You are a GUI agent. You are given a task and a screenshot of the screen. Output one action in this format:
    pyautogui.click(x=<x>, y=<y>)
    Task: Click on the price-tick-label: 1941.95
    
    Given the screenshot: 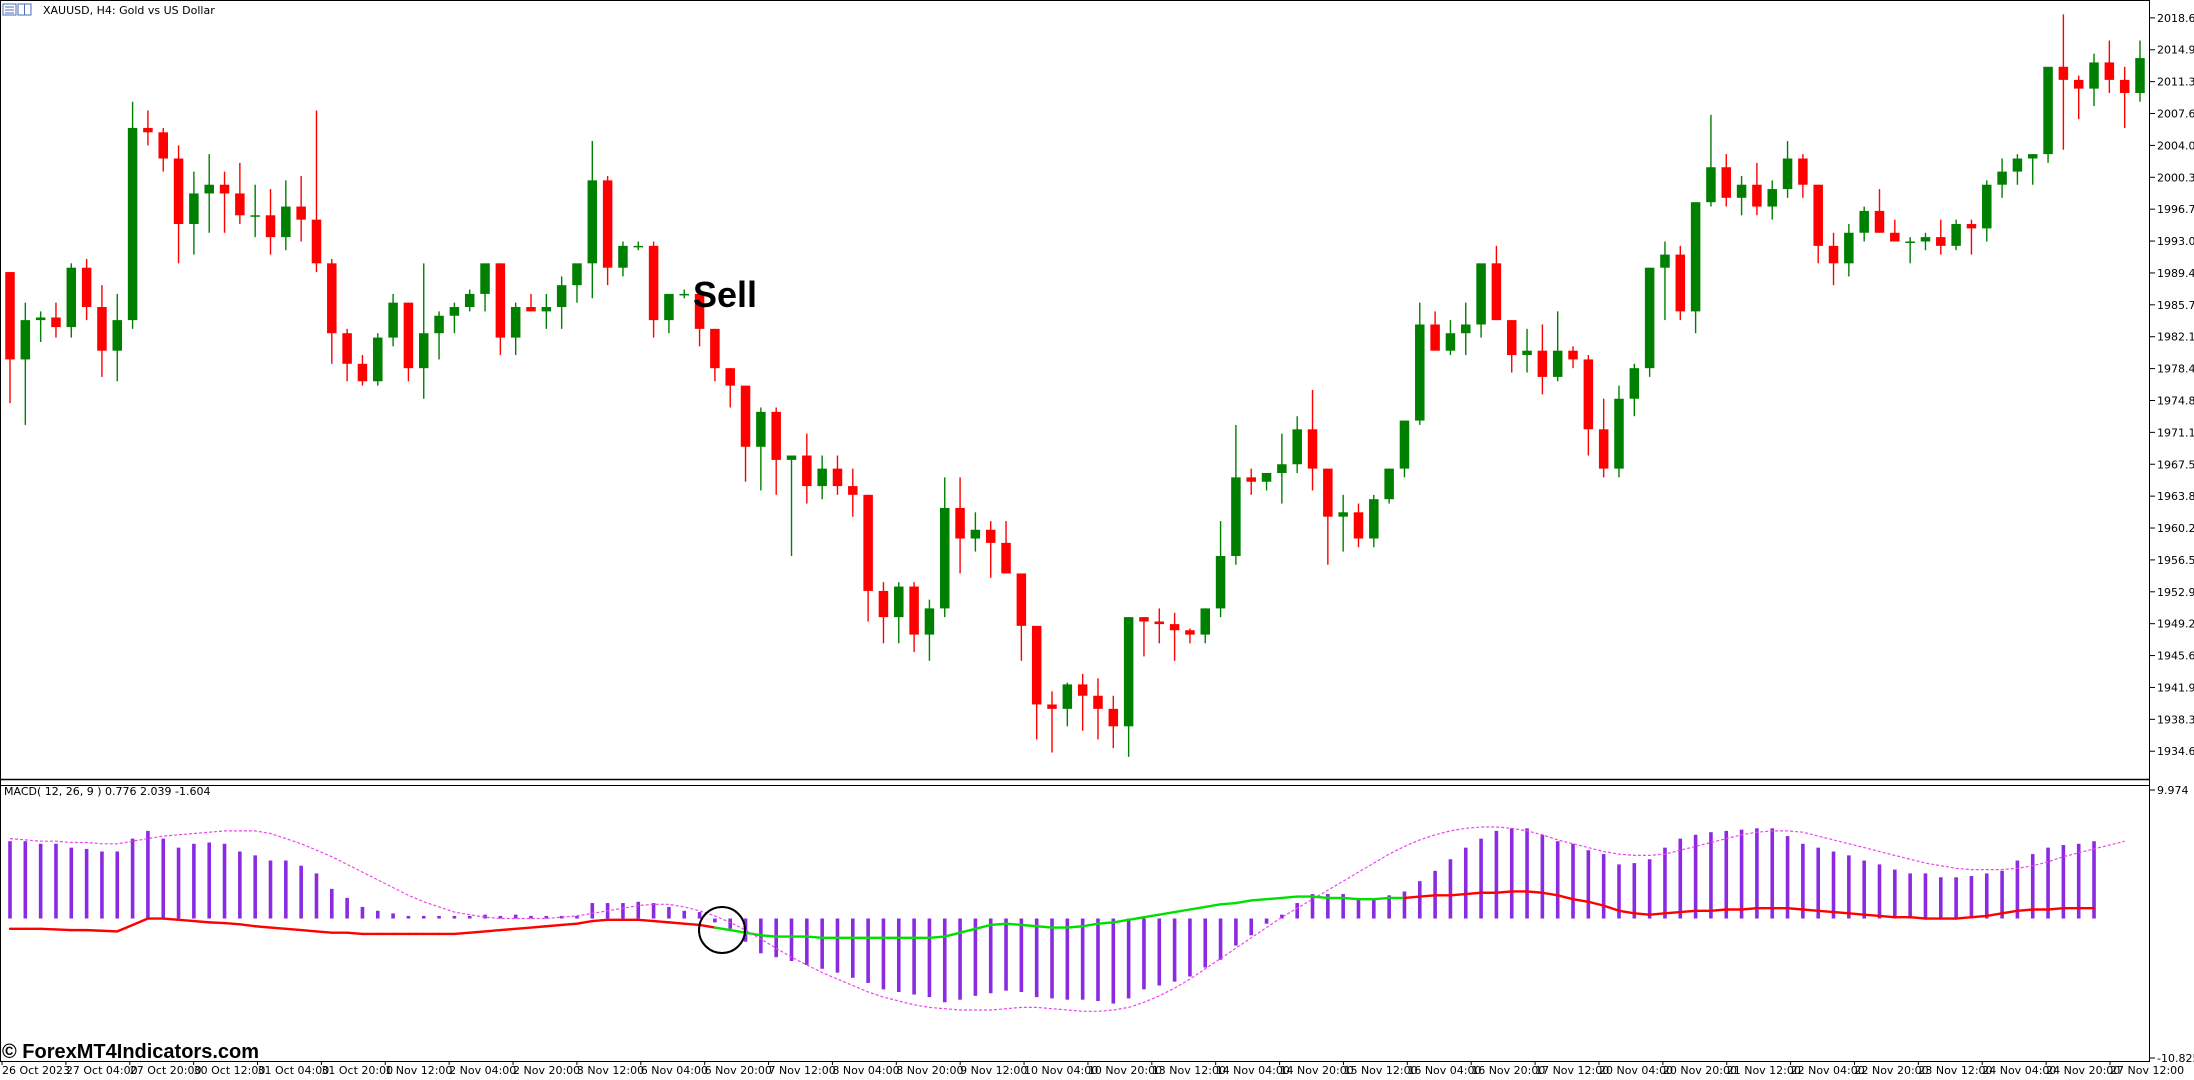 What is the action you would take?
    pyautogui.click(x=2175, y=687)
    